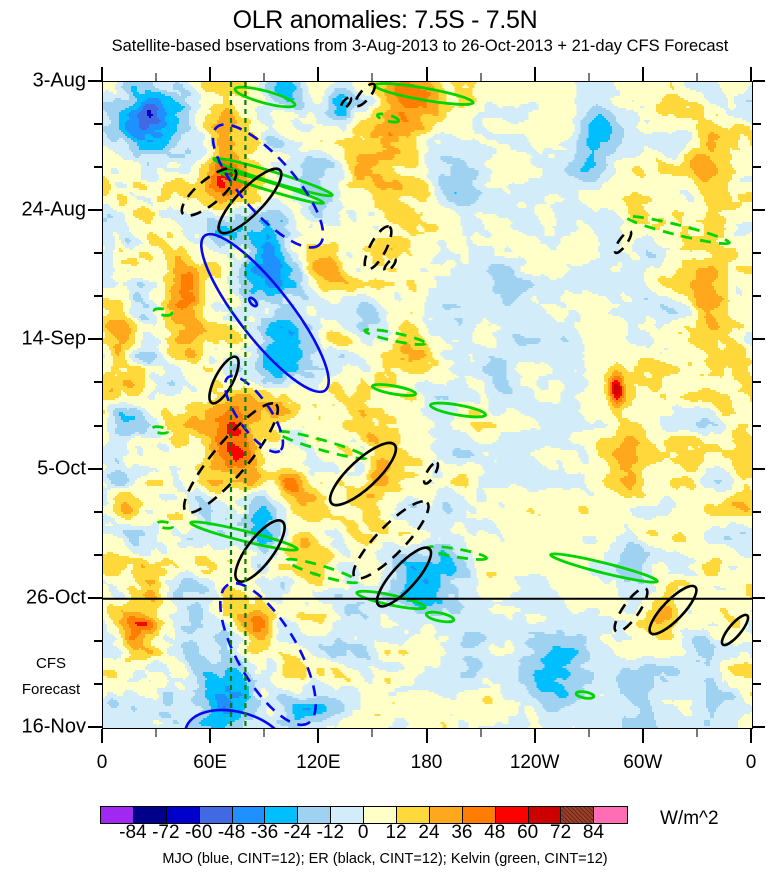 The image size is (770, 878). I want to click on x-axis-label: 120W, so click(534, 762).